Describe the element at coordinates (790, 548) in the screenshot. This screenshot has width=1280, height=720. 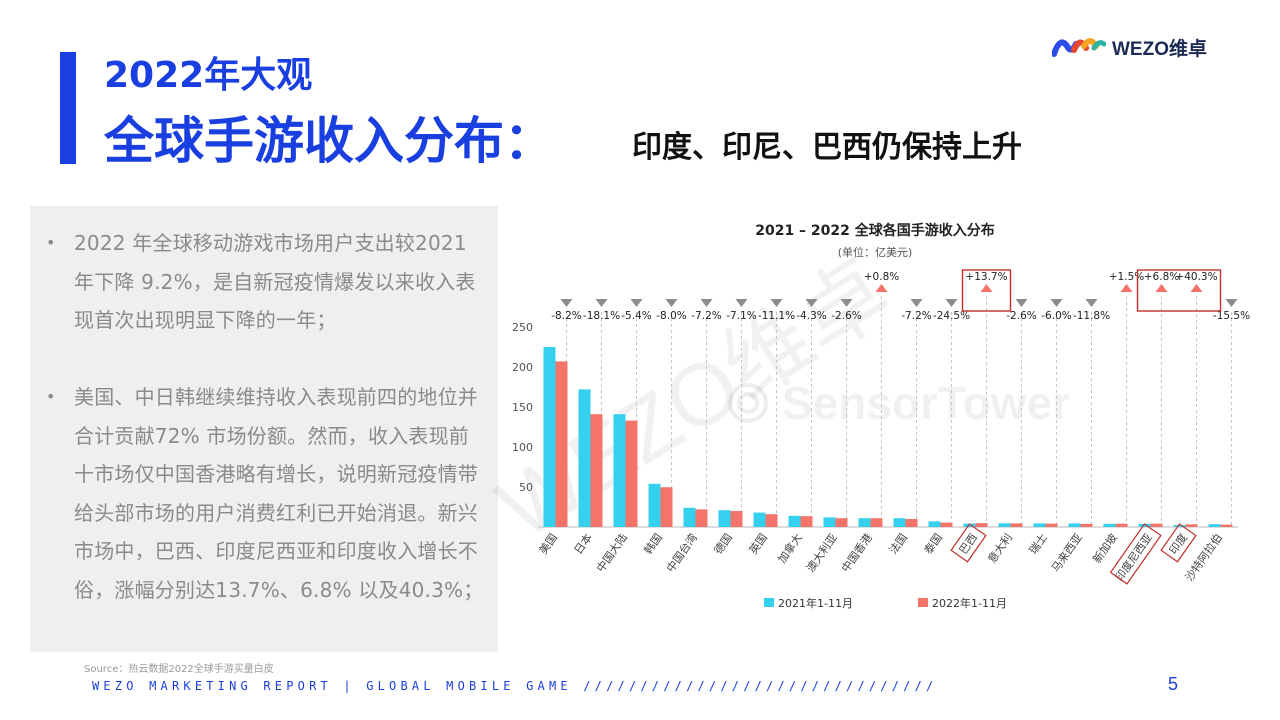
I see `x-tick-label: 加拿大` at that location.